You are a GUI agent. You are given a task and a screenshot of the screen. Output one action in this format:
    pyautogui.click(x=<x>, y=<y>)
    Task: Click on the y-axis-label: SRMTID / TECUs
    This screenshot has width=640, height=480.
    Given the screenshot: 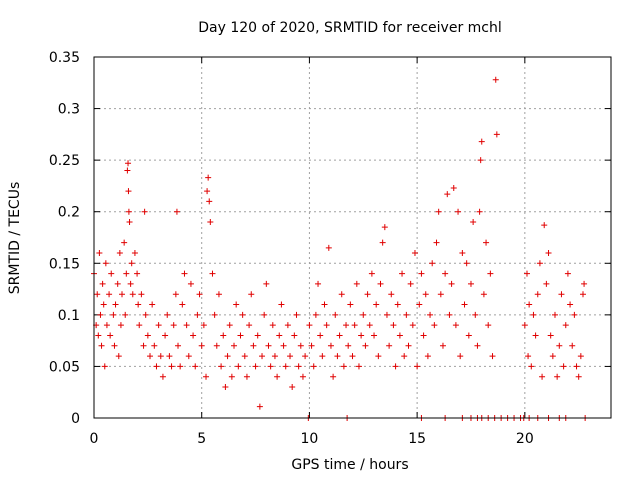 What is the action you would take?
    pyautogui.click(x=15, y=238)
    